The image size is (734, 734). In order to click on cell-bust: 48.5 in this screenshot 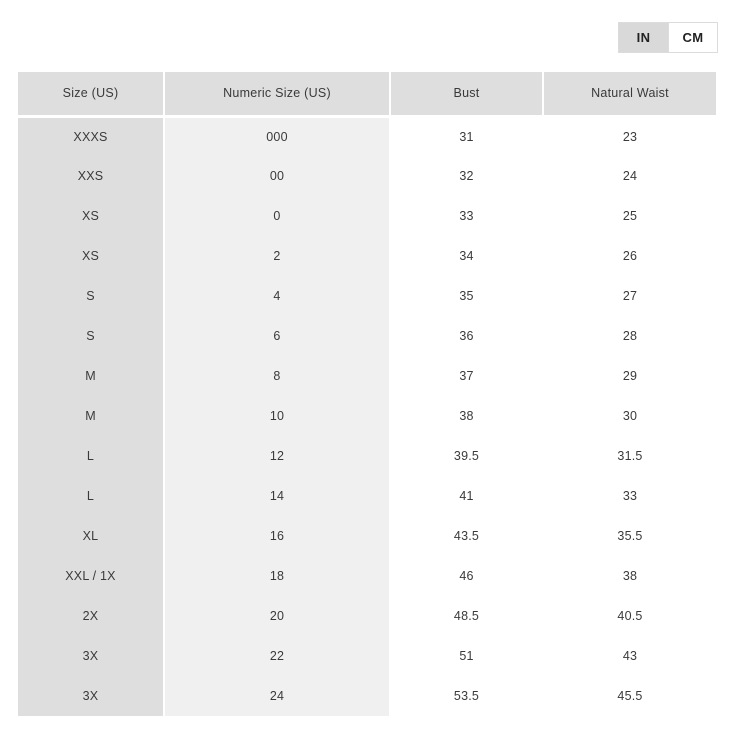, I will do `click(467, 616)`.